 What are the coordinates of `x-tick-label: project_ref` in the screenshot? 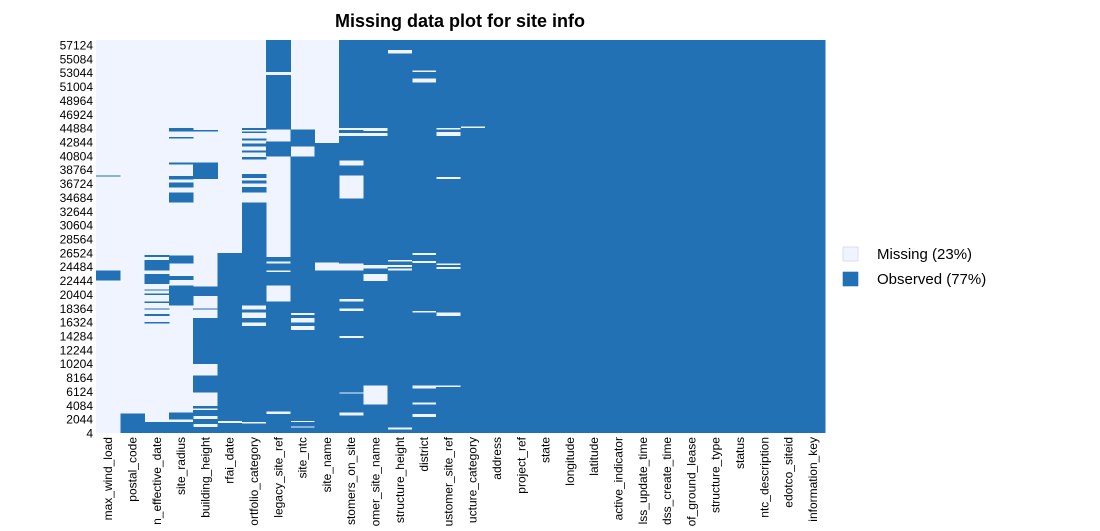 It's located at (521, 464).